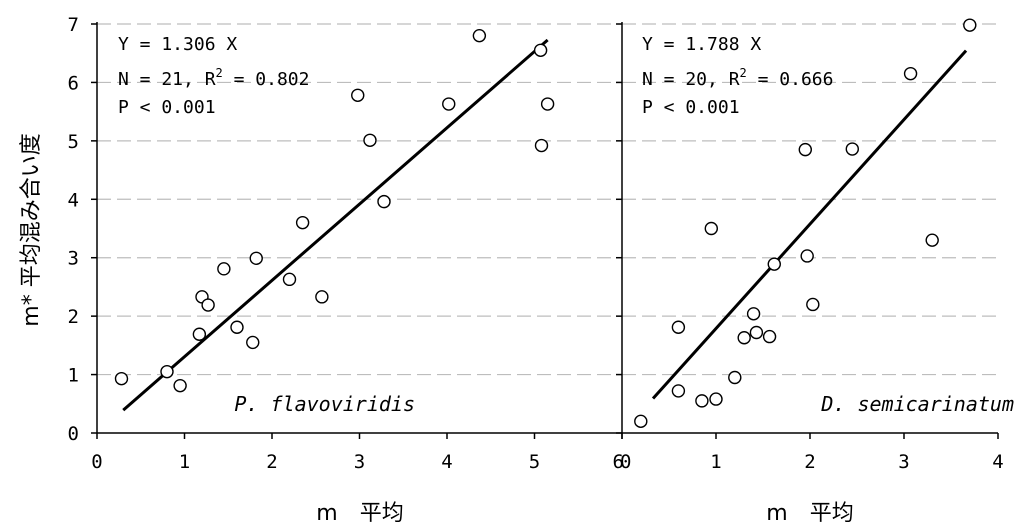  Describe the element at coordinates (446, 462) in the screenshot. I see `left-x-tick-label: 4` at that location.